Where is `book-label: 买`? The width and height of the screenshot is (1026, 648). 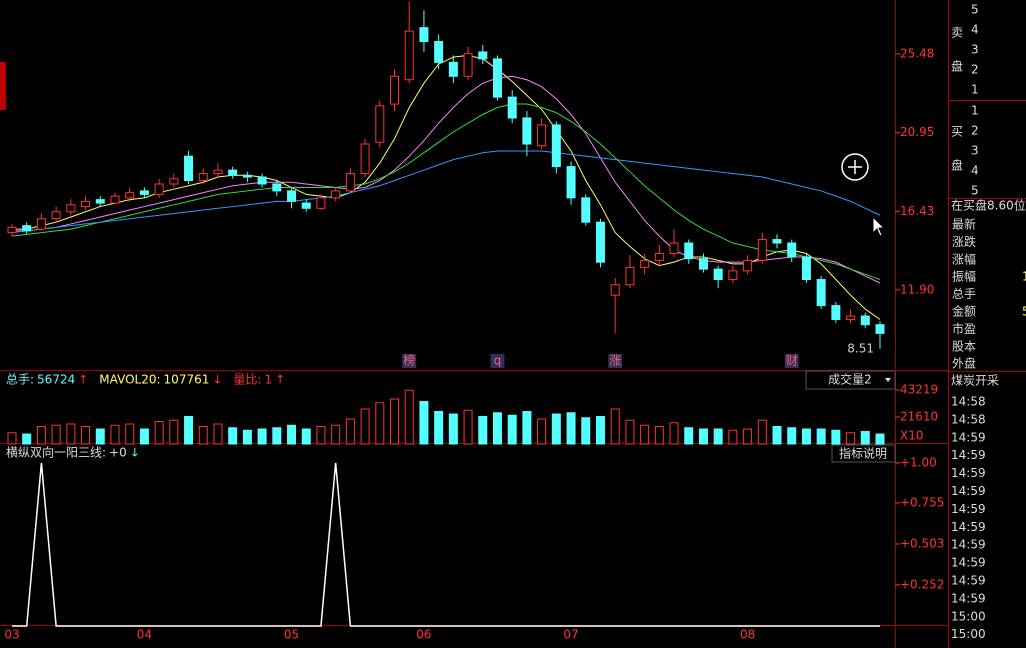 book-label: 买 is located at coordinates (957, 132).